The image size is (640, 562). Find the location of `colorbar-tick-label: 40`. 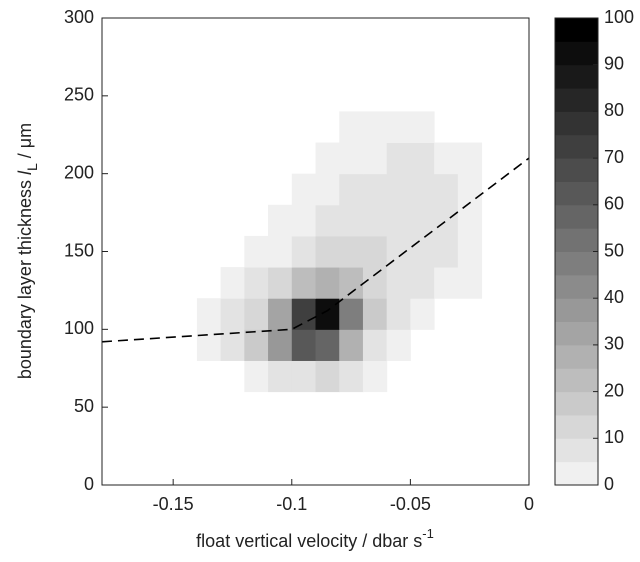

colorbar-tick-label: 40 is located at coordinates (614, 297).